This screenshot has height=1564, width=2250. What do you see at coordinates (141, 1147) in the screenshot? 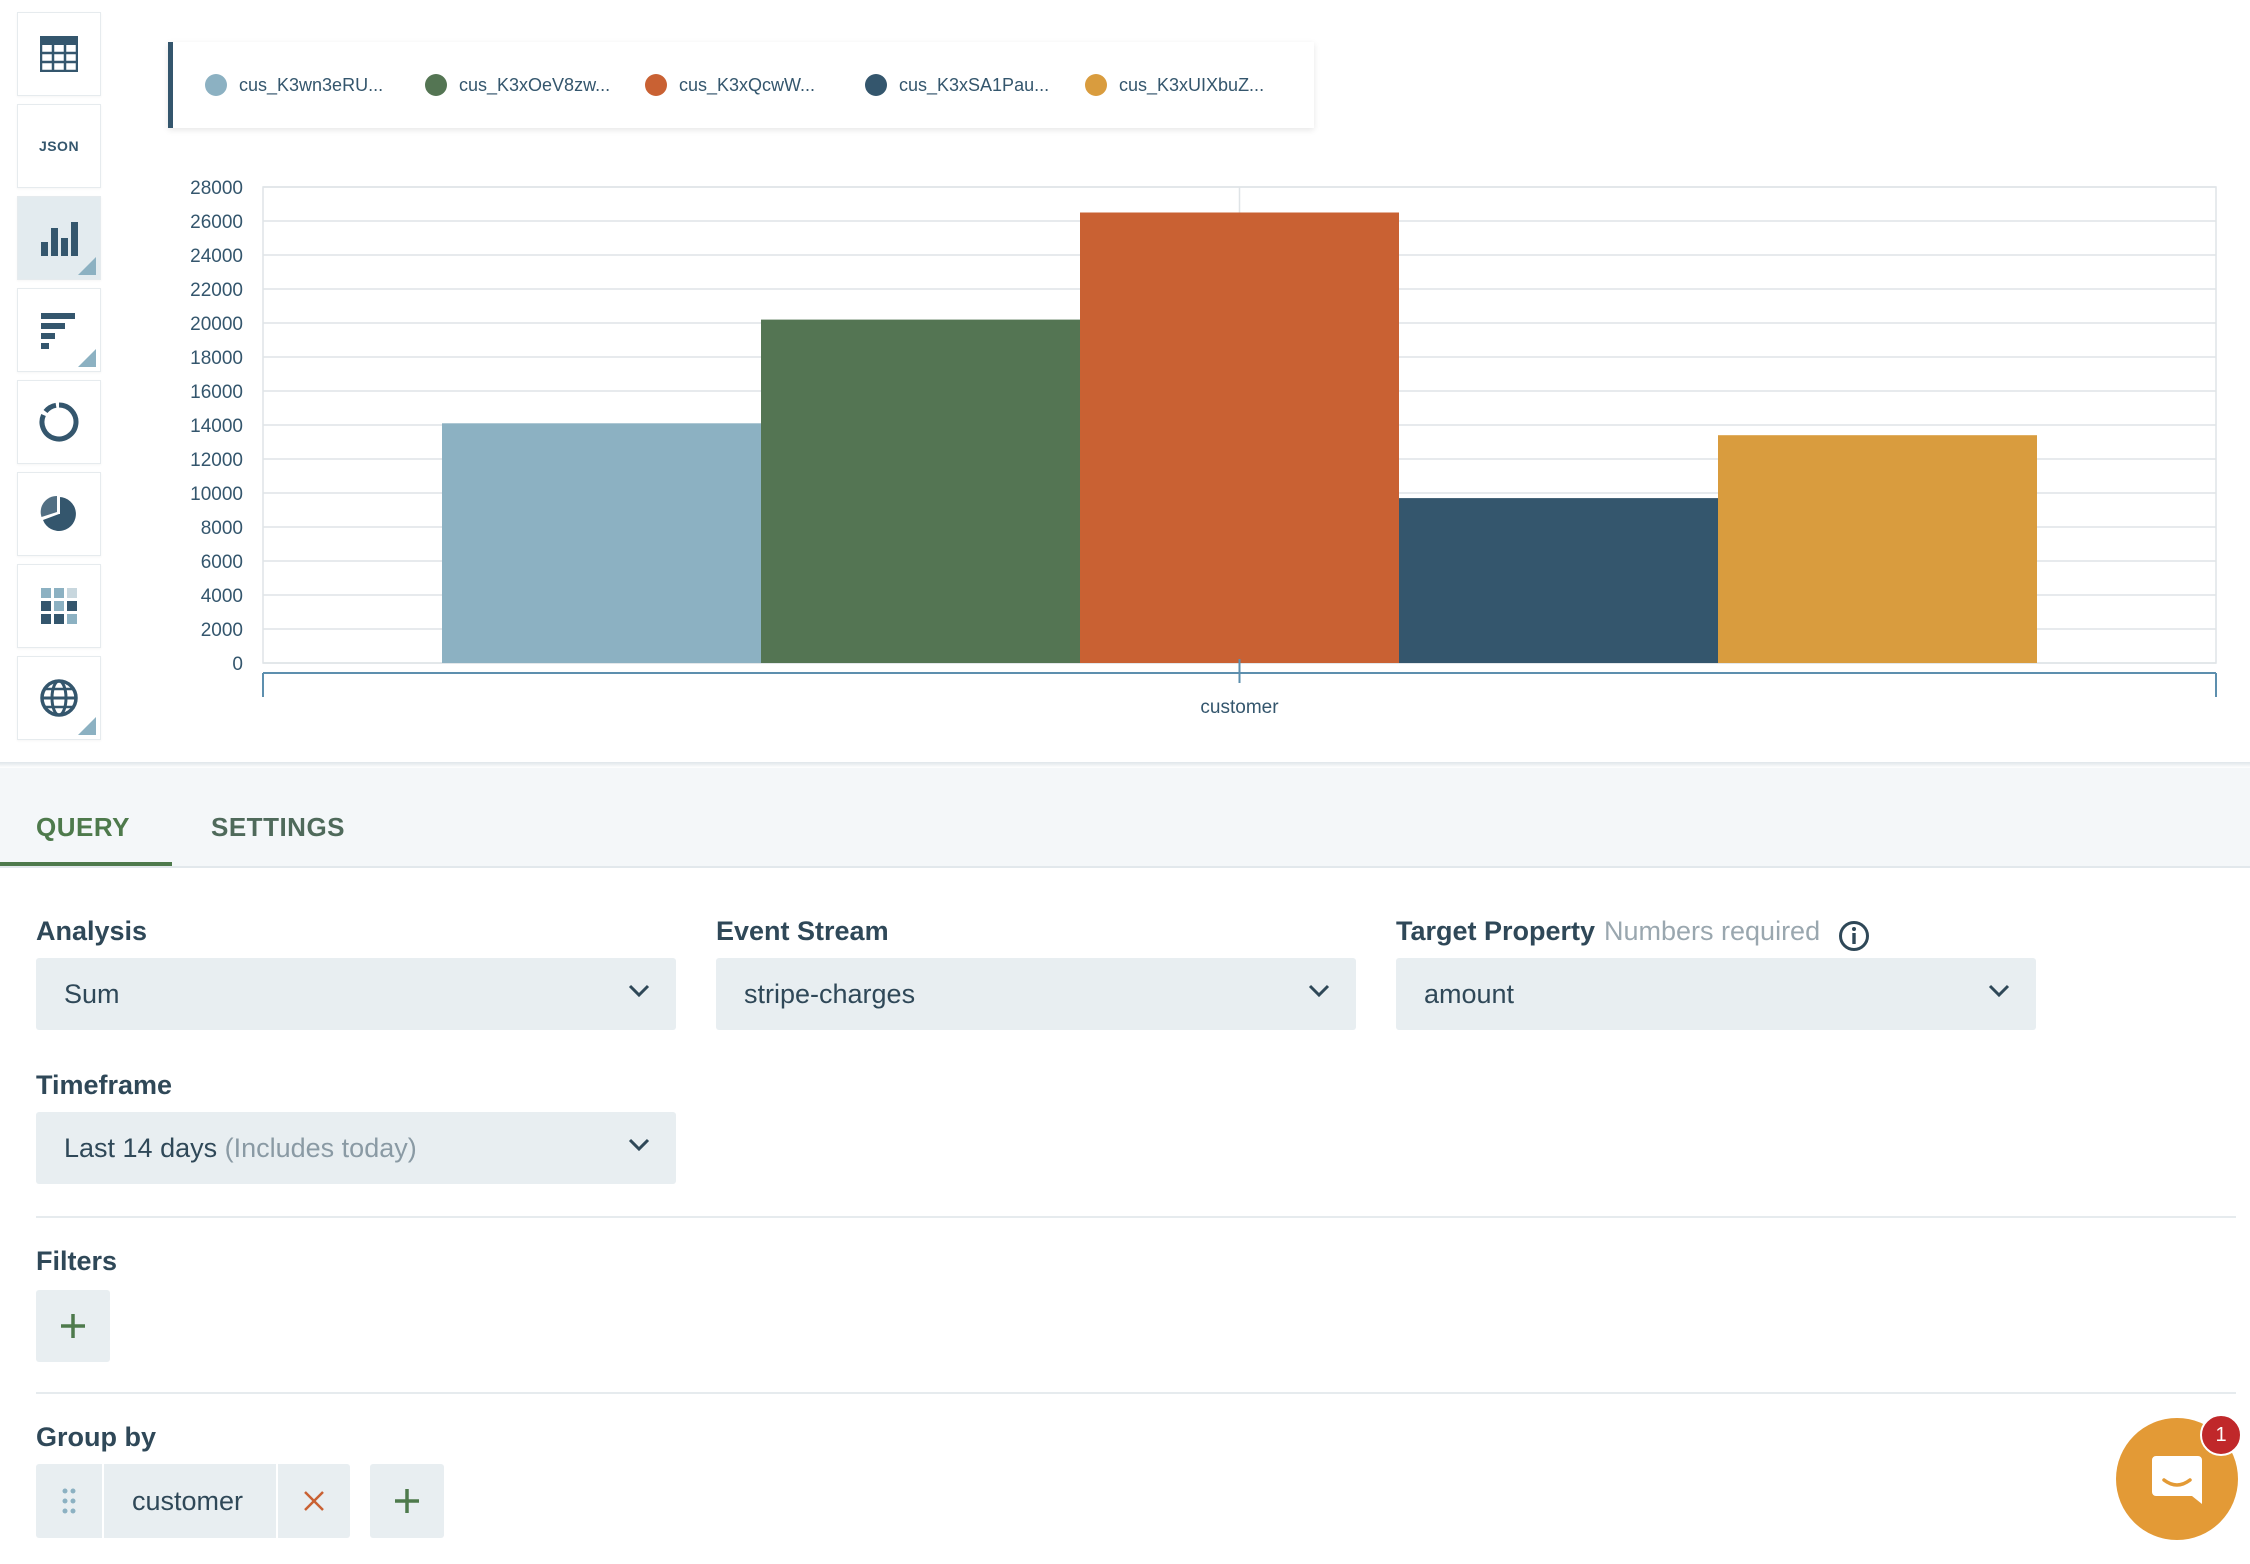
I see `timeframe-value: Last 14 days` at bounding box center [141, 1147].